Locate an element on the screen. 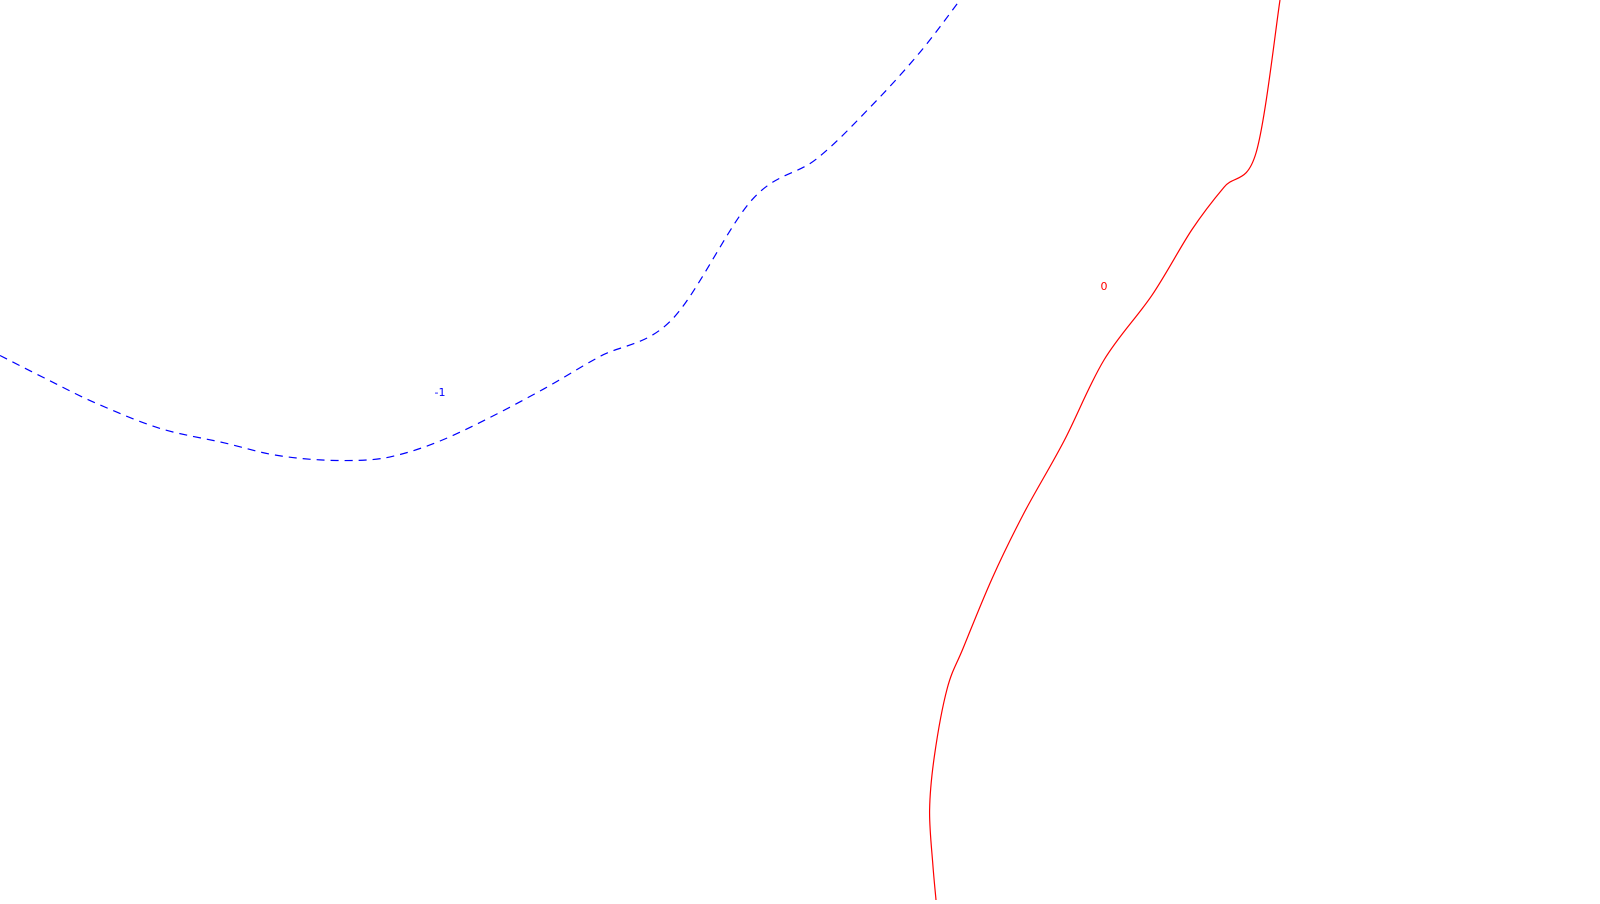  contour-label-neg1: -1 is located at coordinates (440, 392).